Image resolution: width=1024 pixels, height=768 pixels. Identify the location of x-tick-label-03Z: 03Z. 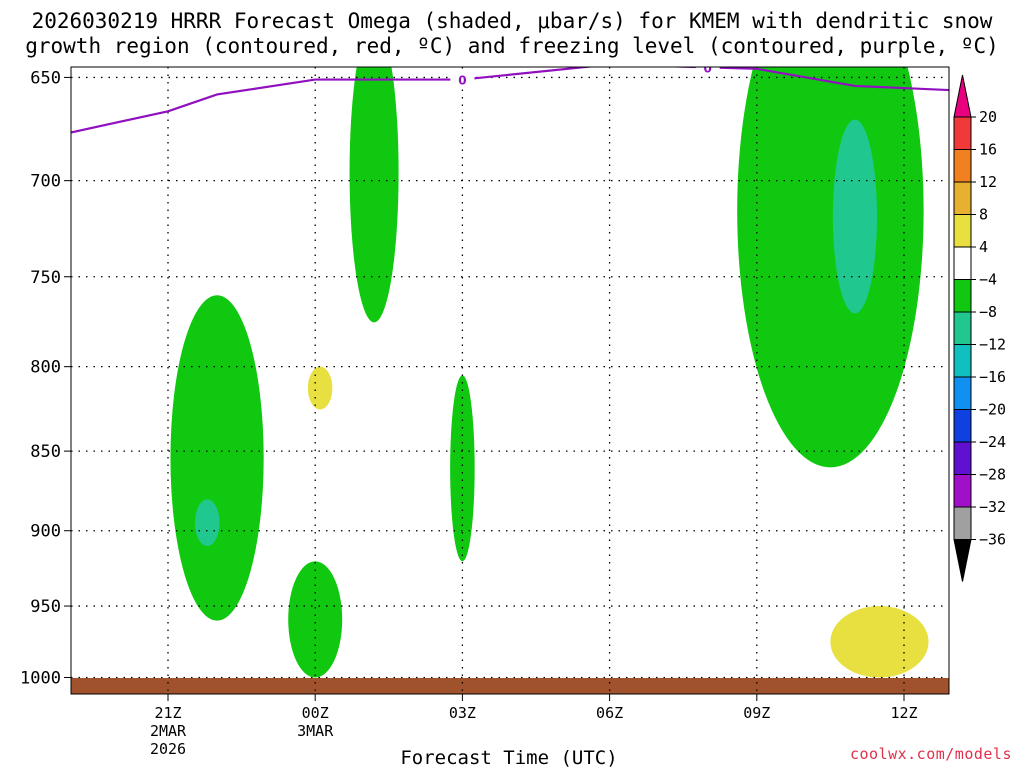
(462, 713).